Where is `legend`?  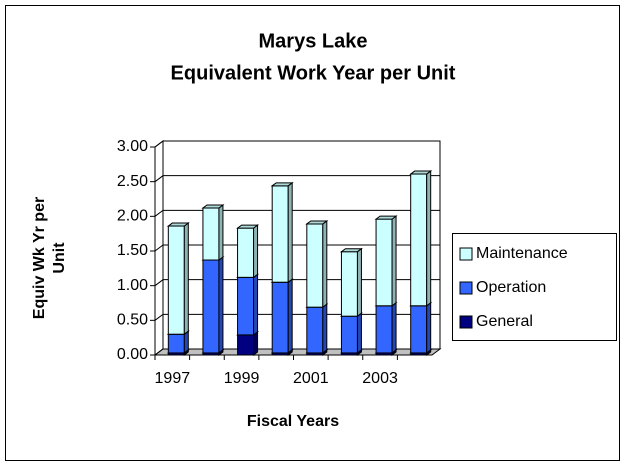 legend is located at coordinates (534, 287).